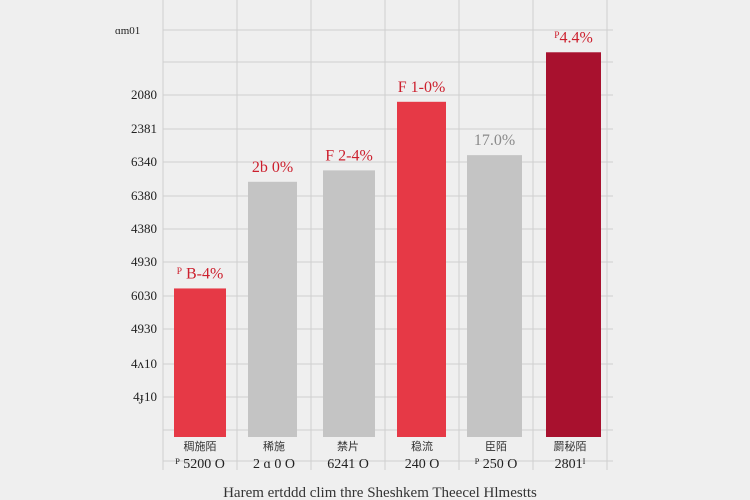 Image resolution: width=750 pixels, height=500 pixels. Describe the element at coordinates (348, 446) in the screenshot. I see `x-category-label: 禁片` at that location.